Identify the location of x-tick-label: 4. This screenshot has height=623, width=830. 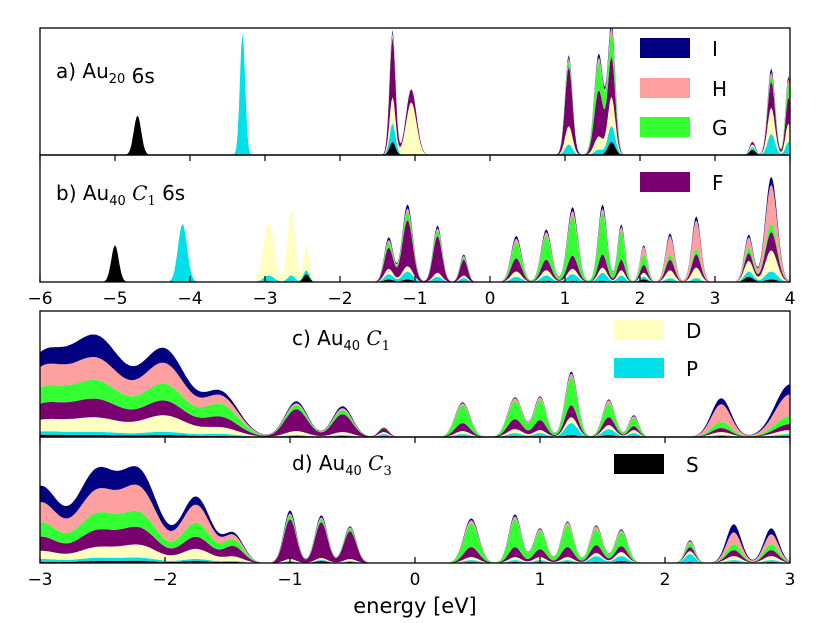
(790, 299).